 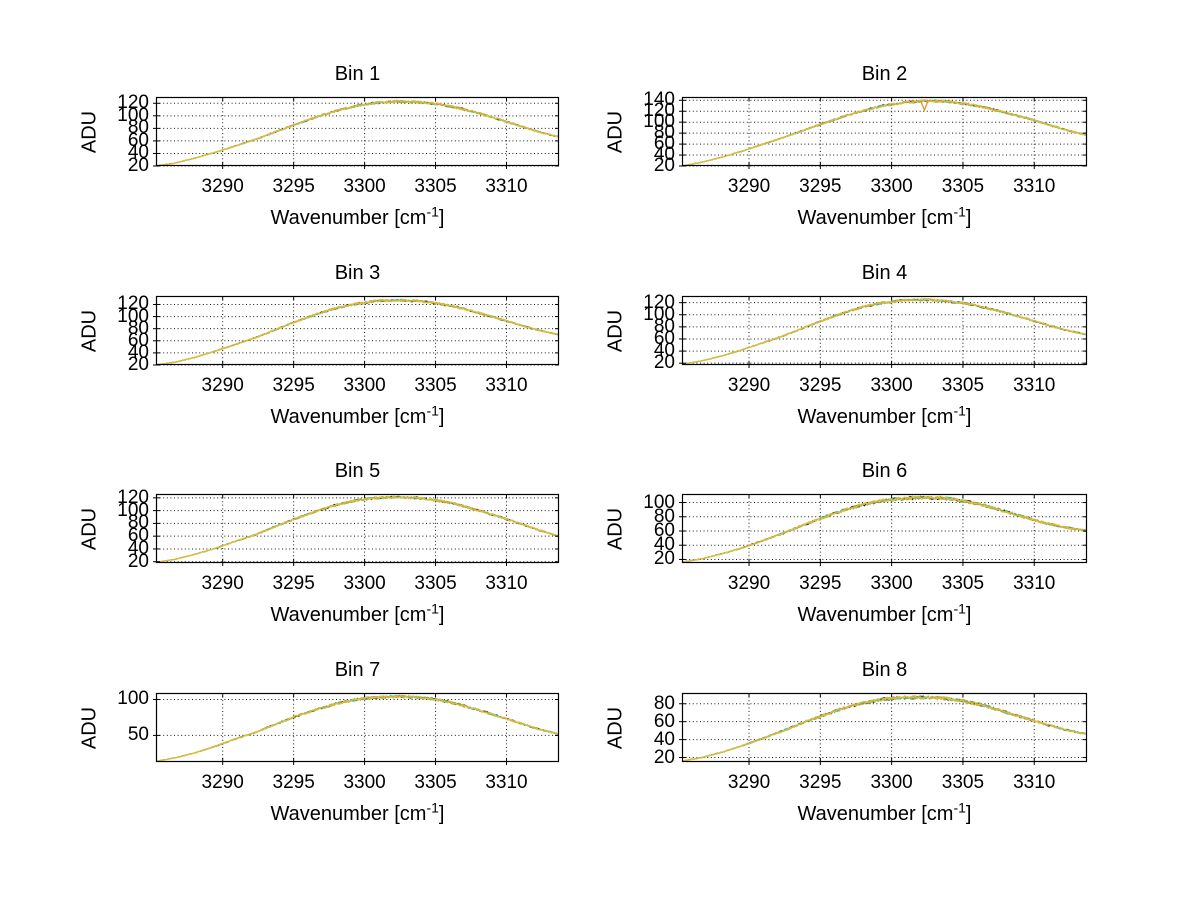 I want to click on plot-title: Bin 4, so click(x=884, y=273).